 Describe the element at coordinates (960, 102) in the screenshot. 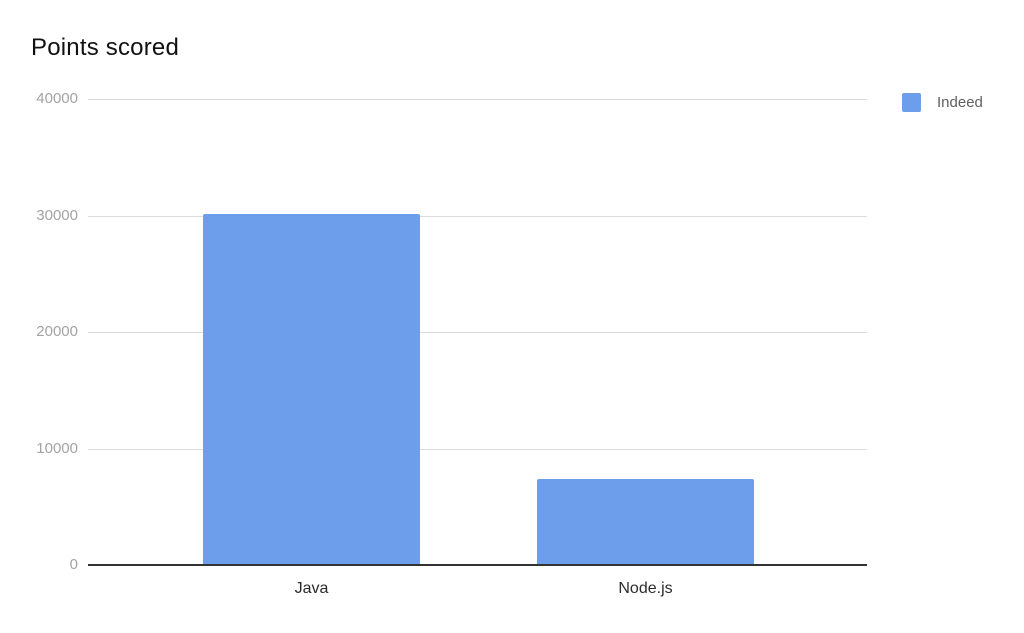

I see `legend-label-indeed: Indeed` at that location.